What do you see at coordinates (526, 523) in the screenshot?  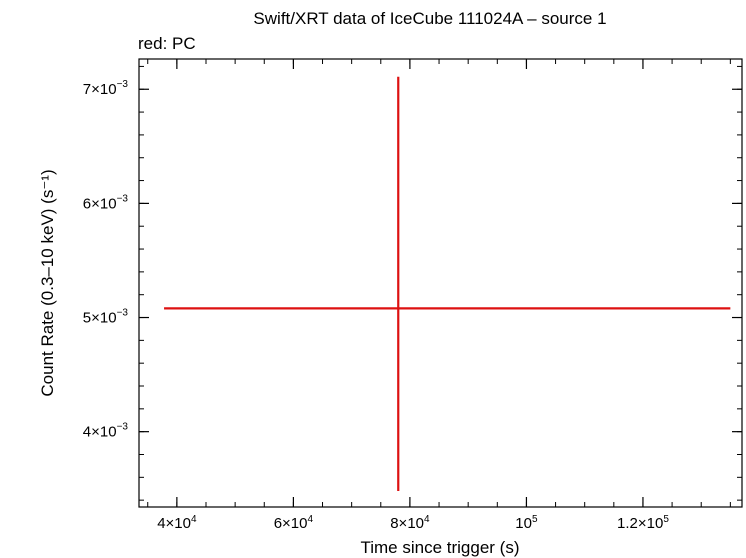 I see `x-tick-label: 105` at bounding box center [526, 523].